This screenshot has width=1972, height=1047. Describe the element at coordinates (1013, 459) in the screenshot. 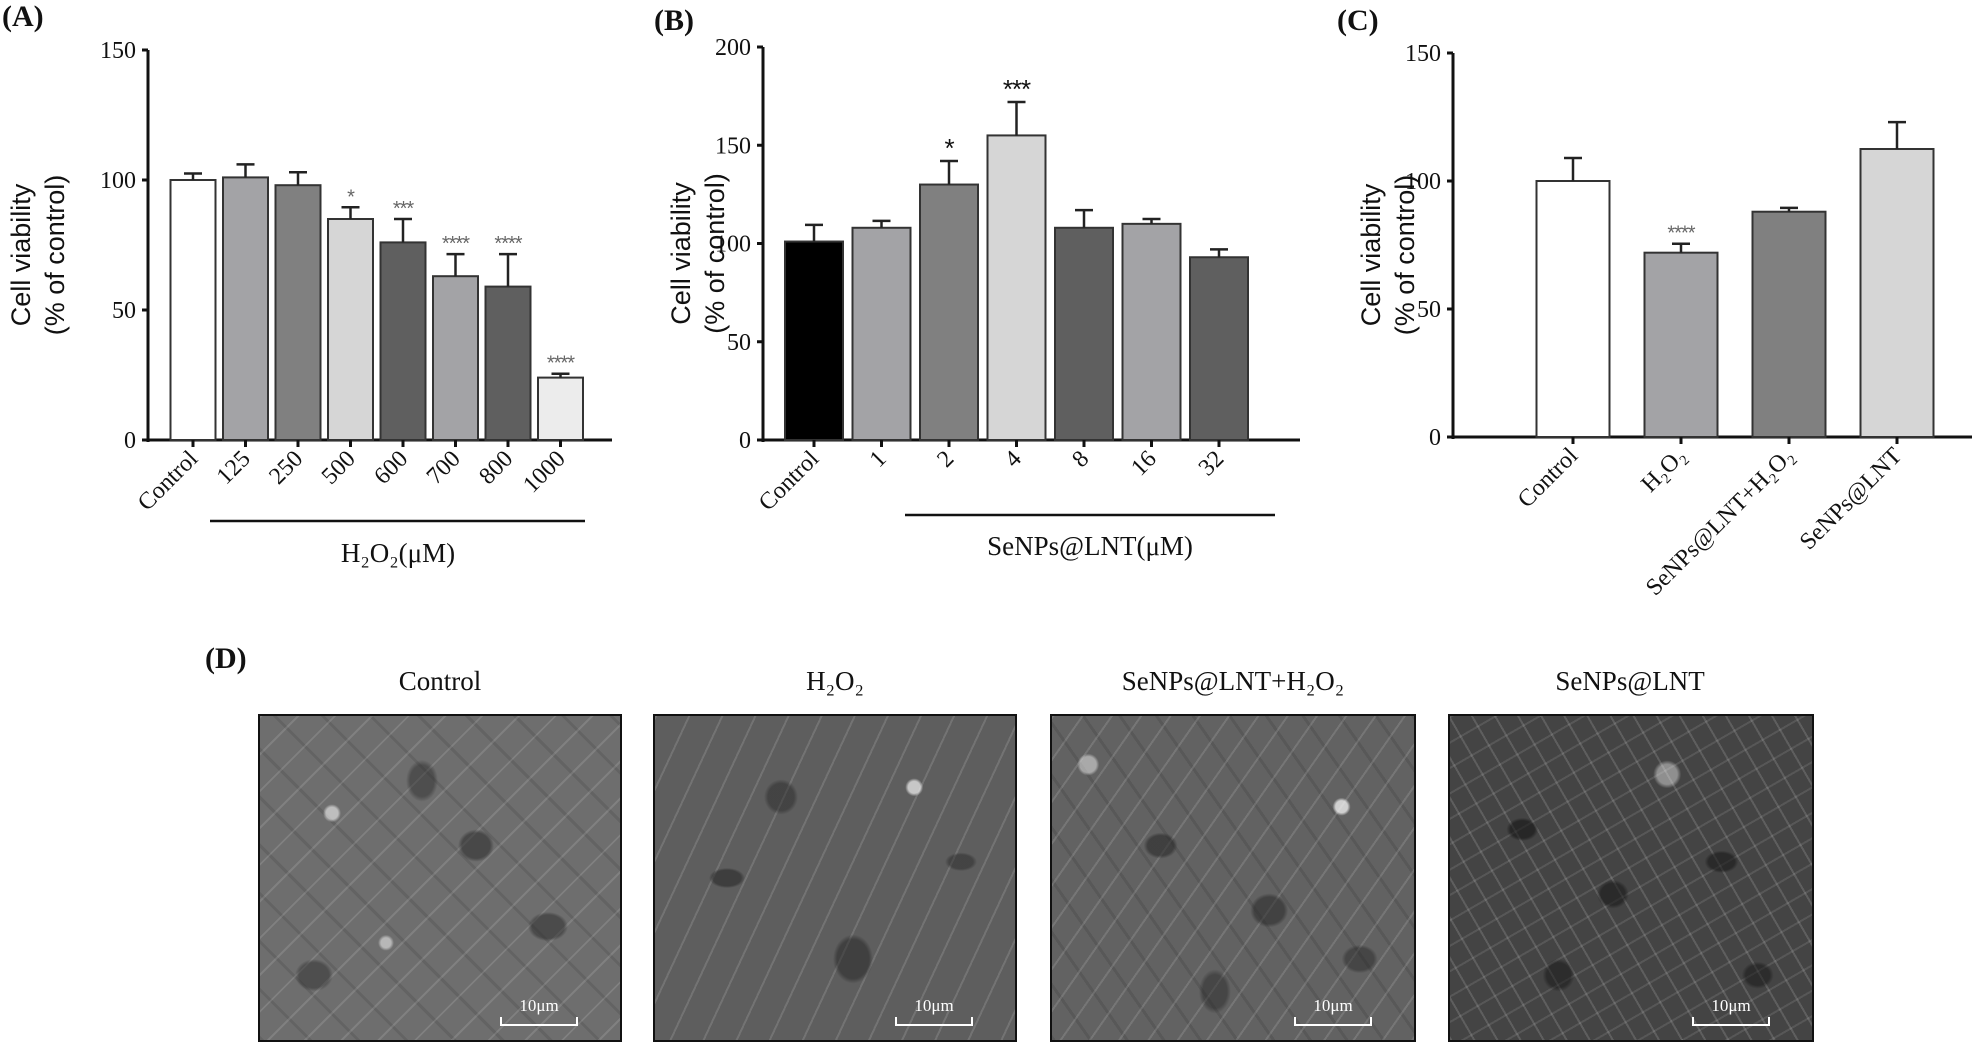

I see `x-tick-label: 4` at that location.